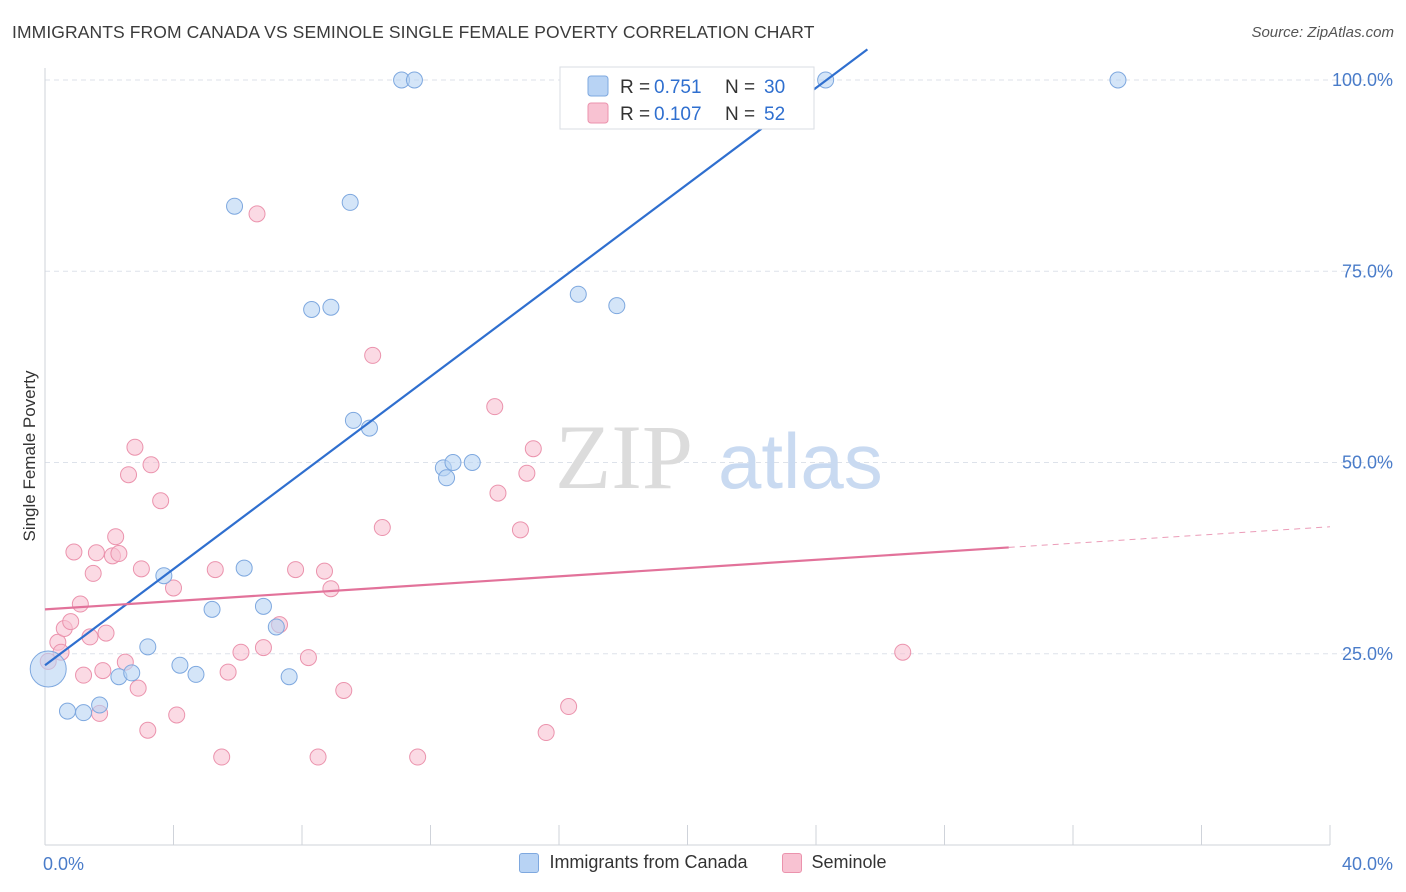 This screenshot has width=1406, height=892. I want to click on stats-r-value-canada: 0.751, so click(678, 87).